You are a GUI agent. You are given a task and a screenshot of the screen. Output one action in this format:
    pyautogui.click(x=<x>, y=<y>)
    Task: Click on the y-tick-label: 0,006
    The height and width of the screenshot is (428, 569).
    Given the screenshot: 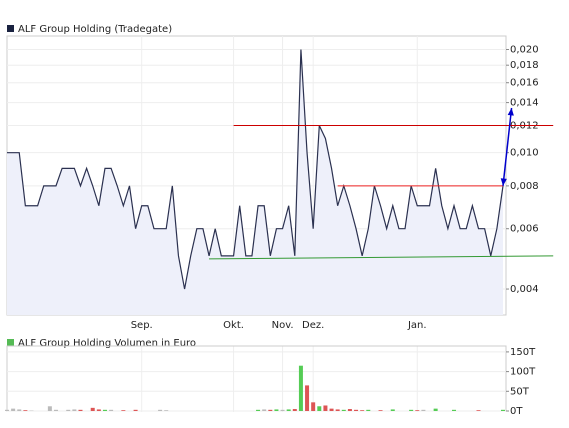 What is the action you would take?
    pyautogui.click(x=524, y=229)
    